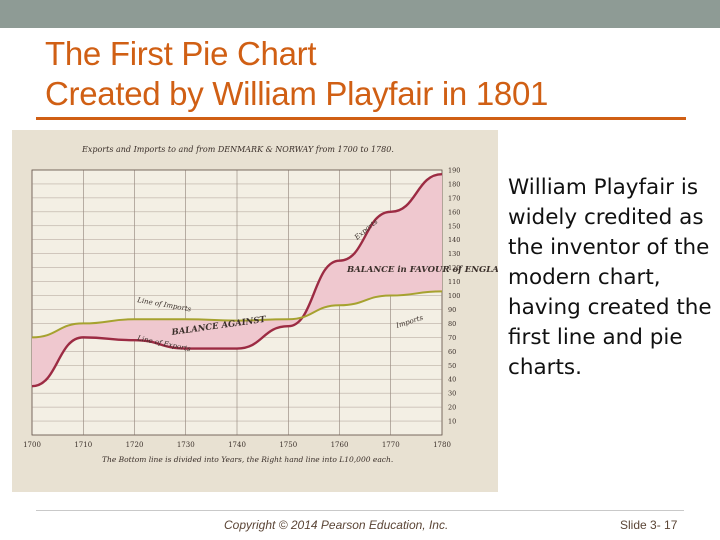 The height and width of the screenshot is (540, 720). Describe the element at coordinates (452, 380) in the screenshot. I see `y-tick-label: 40` at that location.